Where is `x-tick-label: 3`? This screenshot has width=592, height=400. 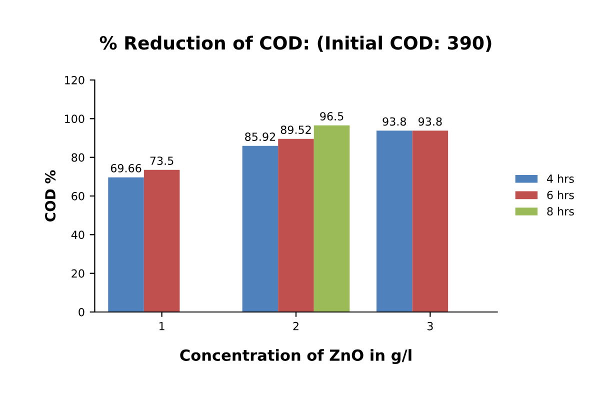 x-tick-label: 3 is located at coordinates (430, 326).